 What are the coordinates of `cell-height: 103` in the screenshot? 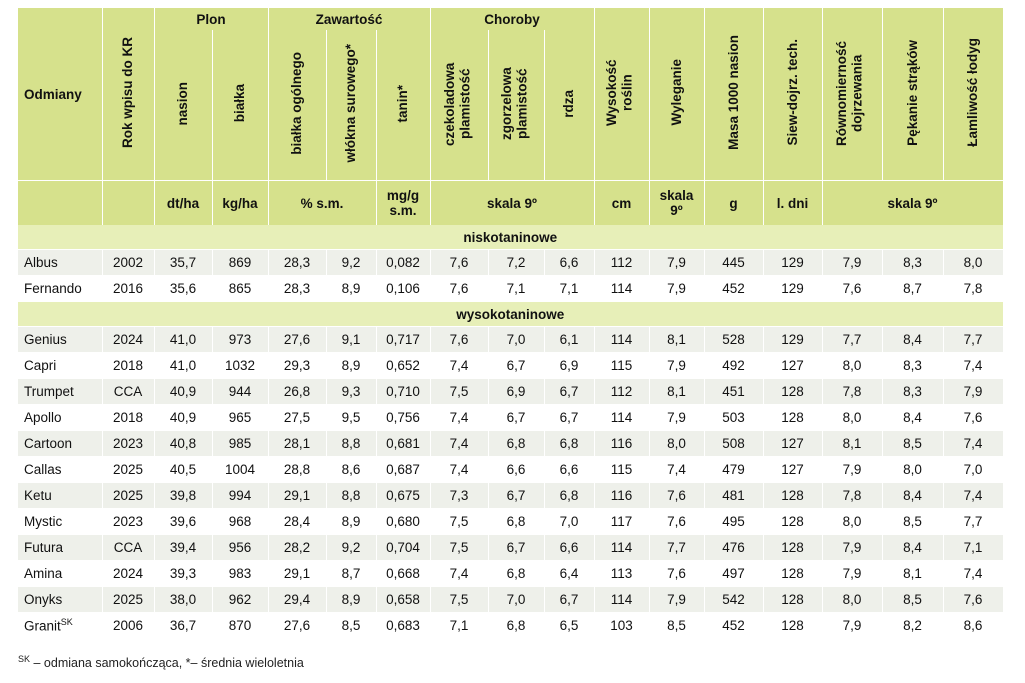 It's located at (622, 625).